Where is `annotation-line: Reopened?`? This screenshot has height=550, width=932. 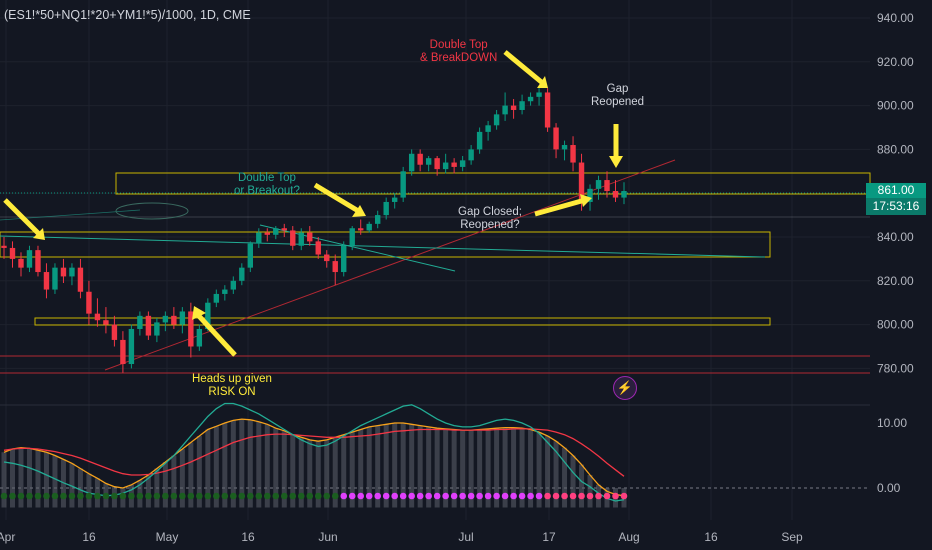
annotation-line: Reopened? is located at coordinates (490, 225).